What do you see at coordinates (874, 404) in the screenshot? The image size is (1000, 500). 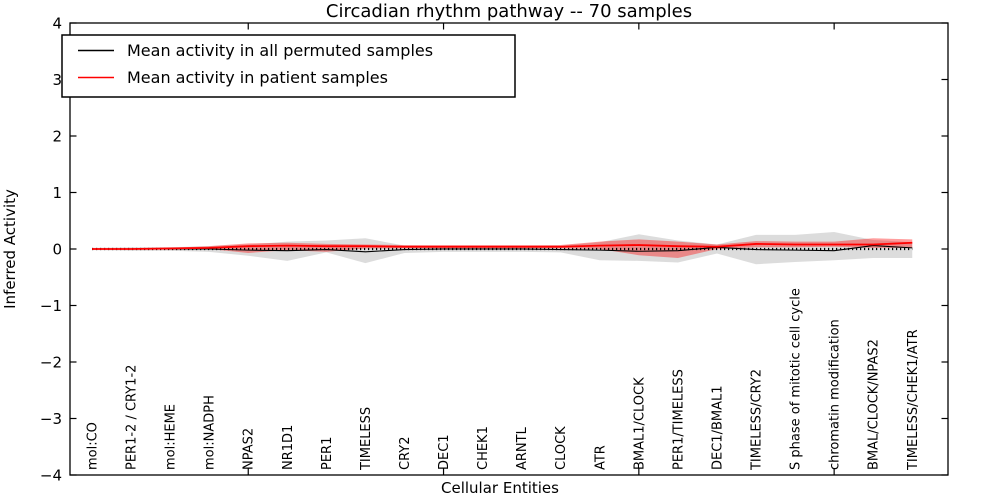 I see `category-label: BMAL/CLOCK/NPAS2` at bounding box center [874, 404].